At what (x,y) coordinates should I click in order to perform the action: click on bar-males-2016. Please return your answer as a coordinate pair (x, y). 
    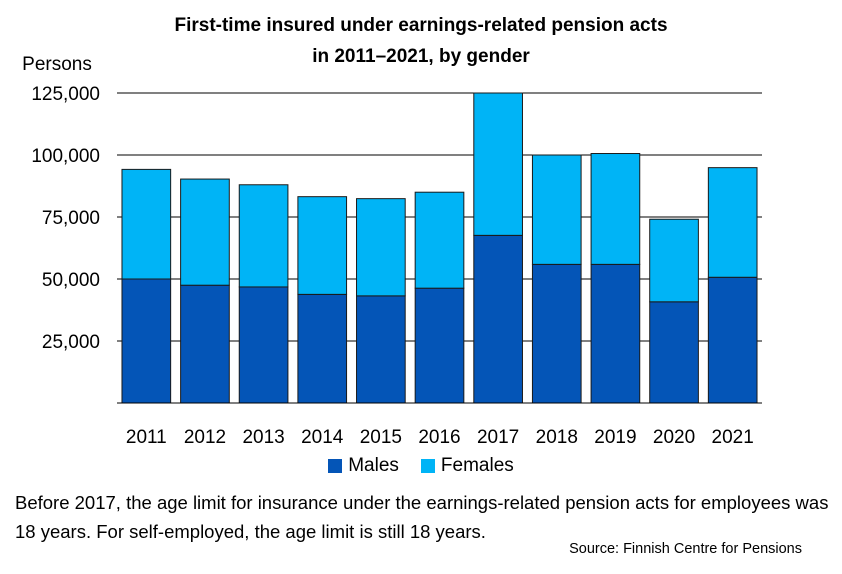
    Looking at the image, I should click on (439, 345).